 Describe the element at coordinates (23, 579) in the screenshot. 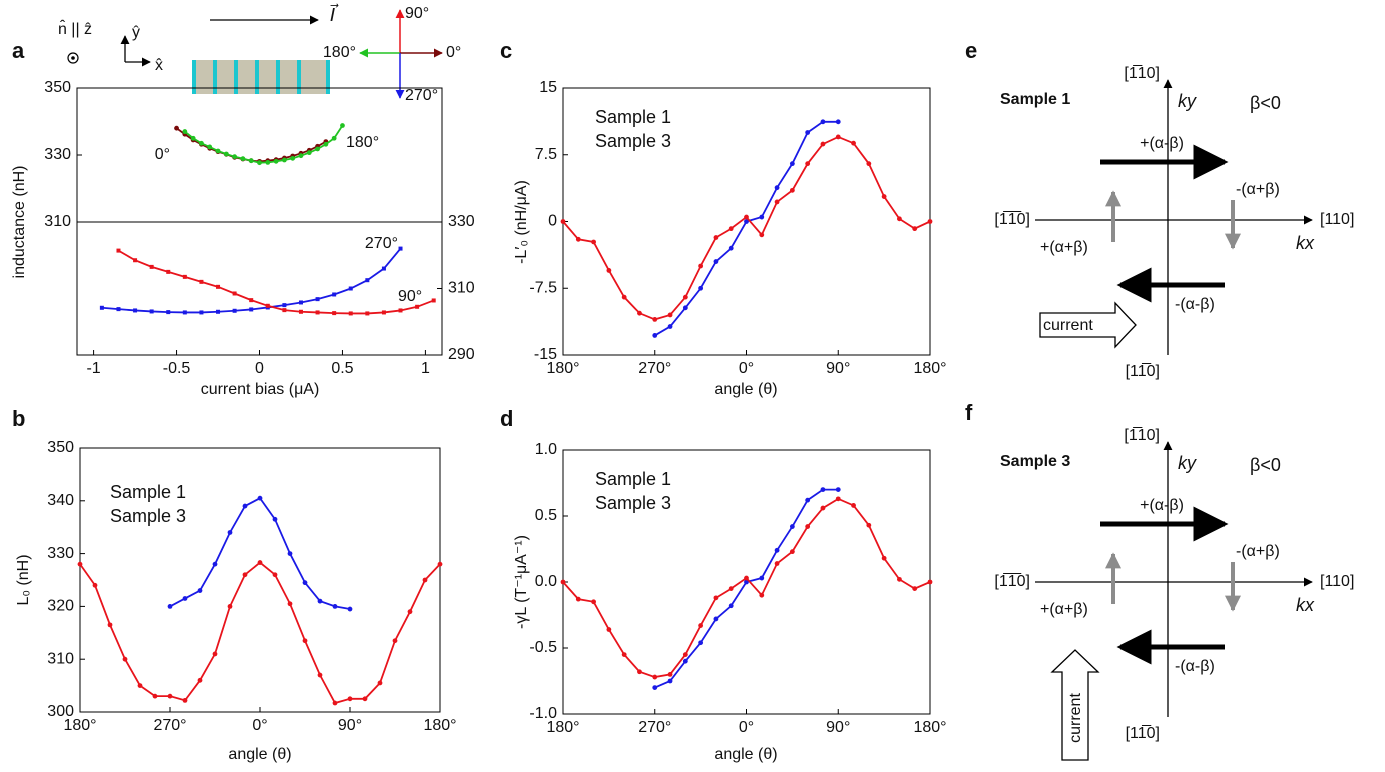

I see `y-axis-title: L₀ (nH)` at that location.